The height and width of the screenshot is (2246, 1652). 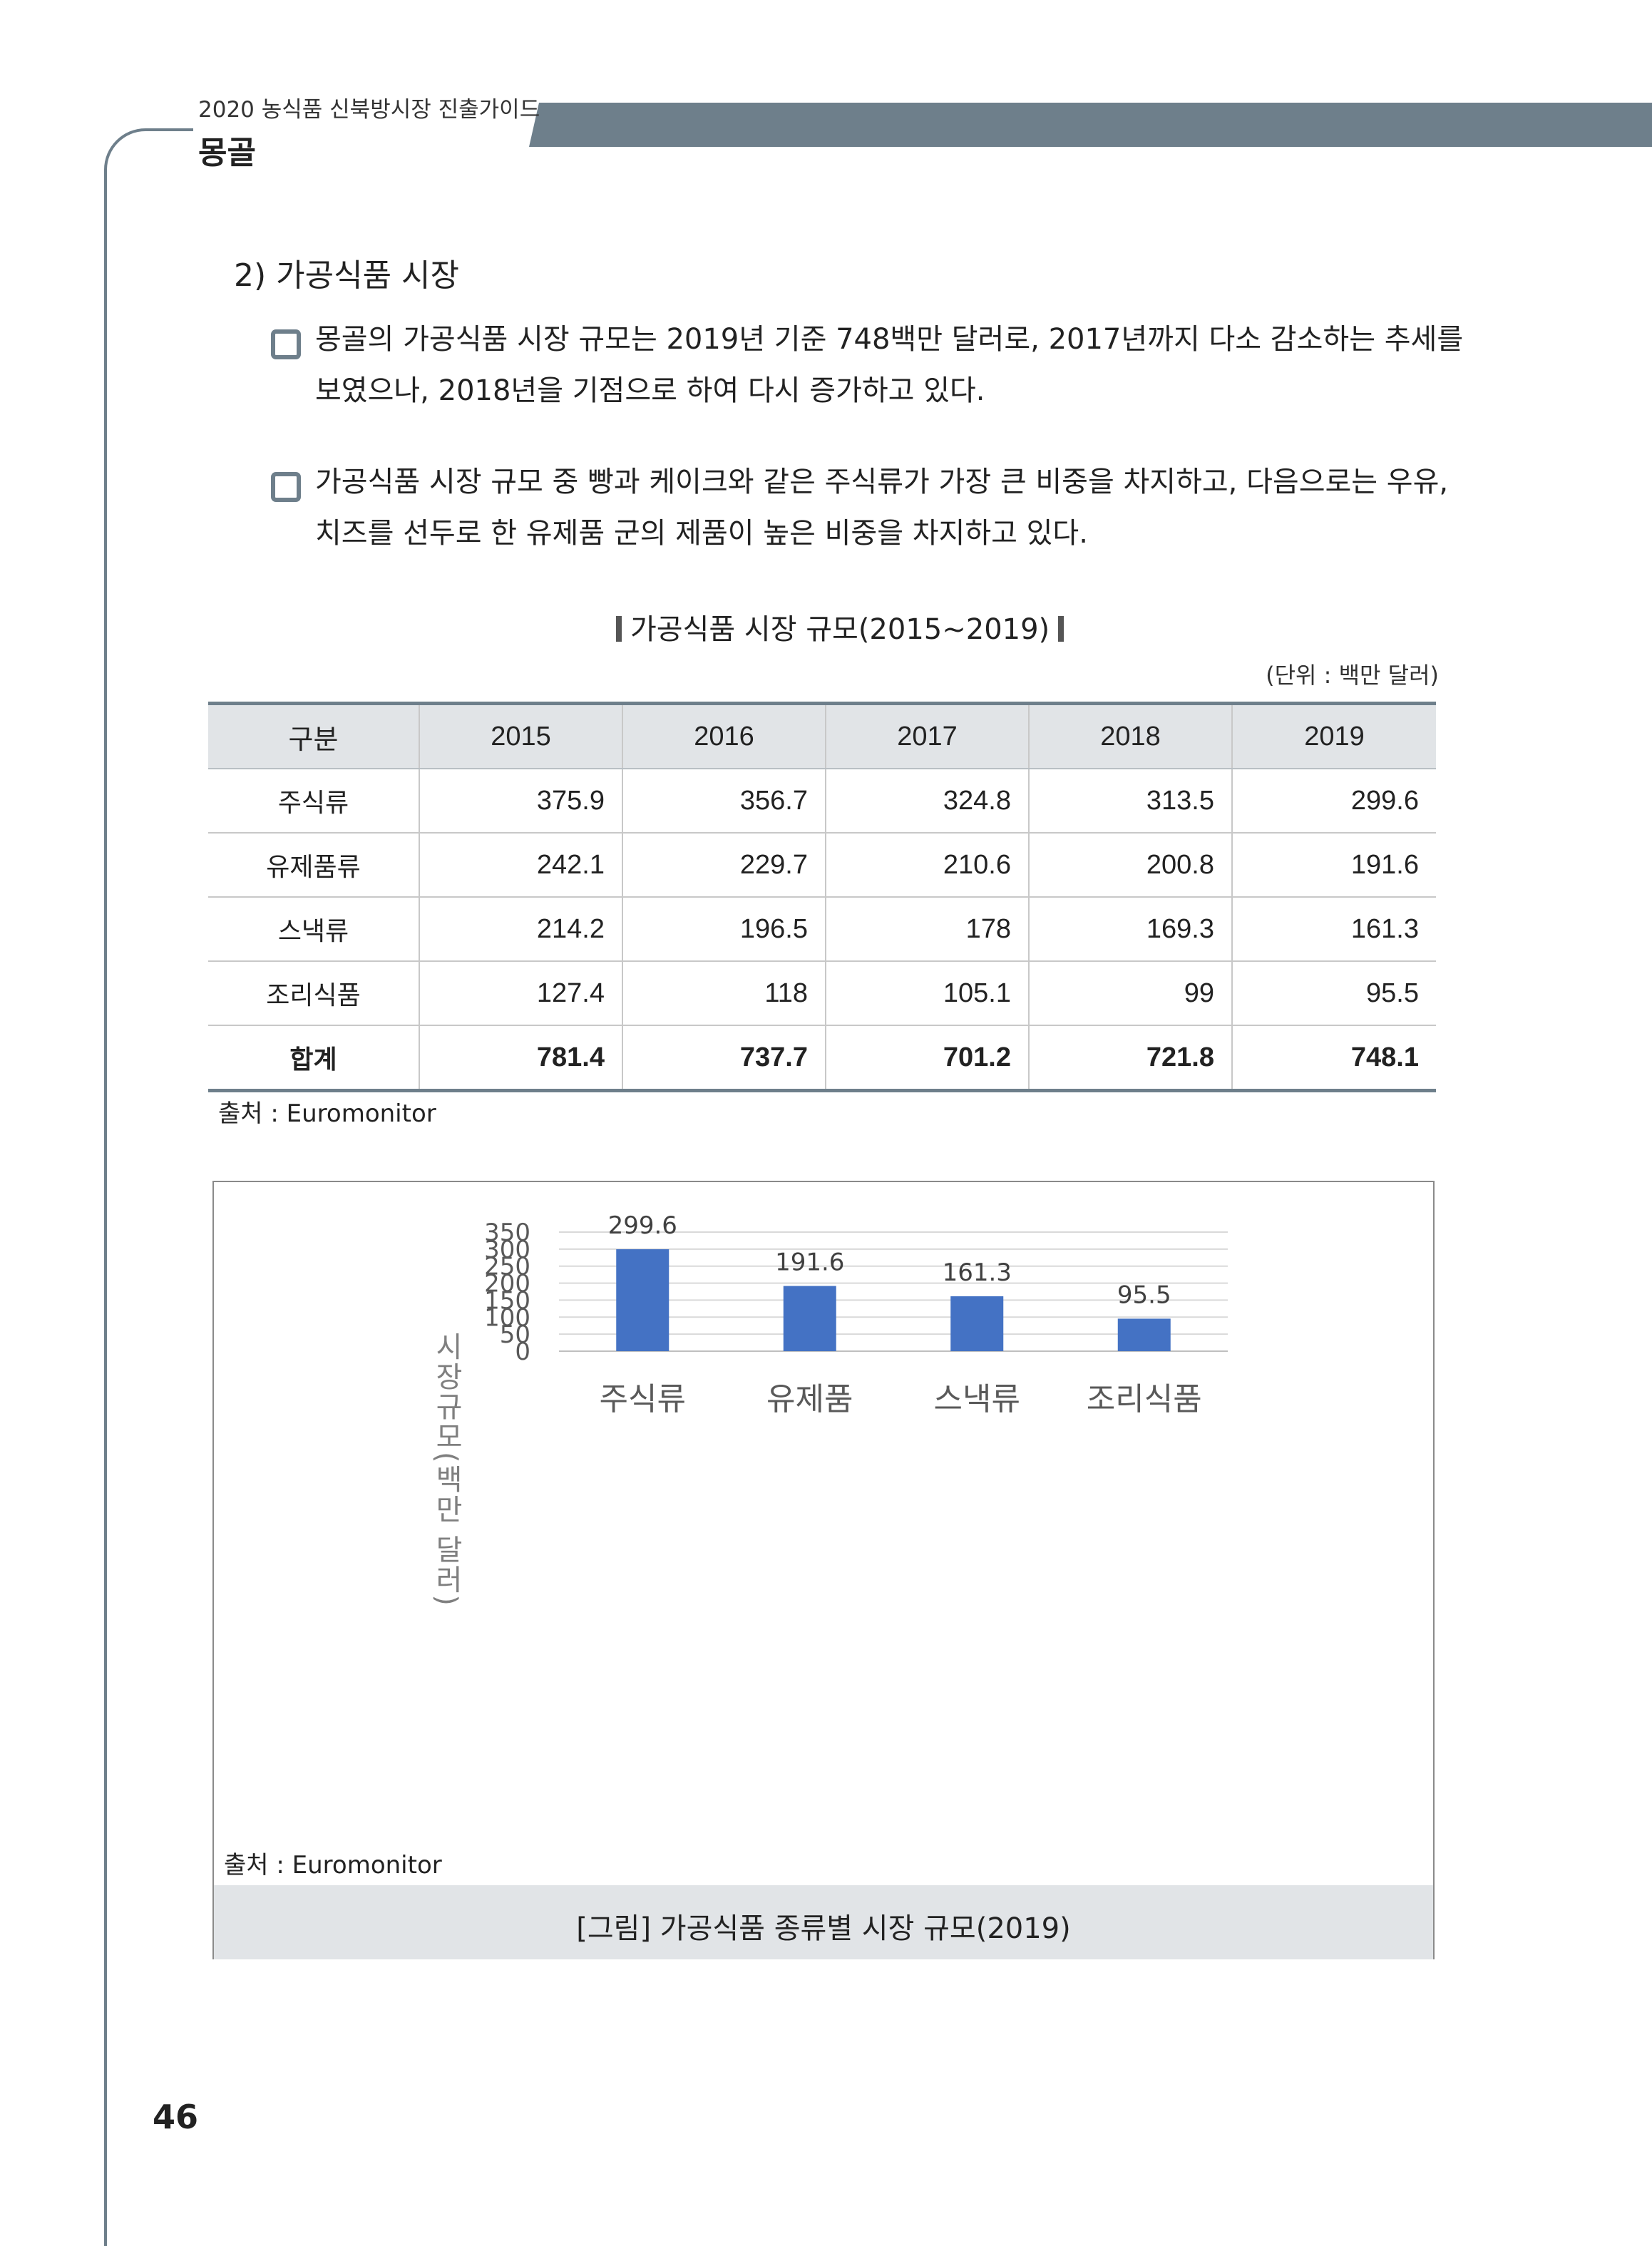 I want to click on table-cell: 375.9, so click(x=520, y=801).